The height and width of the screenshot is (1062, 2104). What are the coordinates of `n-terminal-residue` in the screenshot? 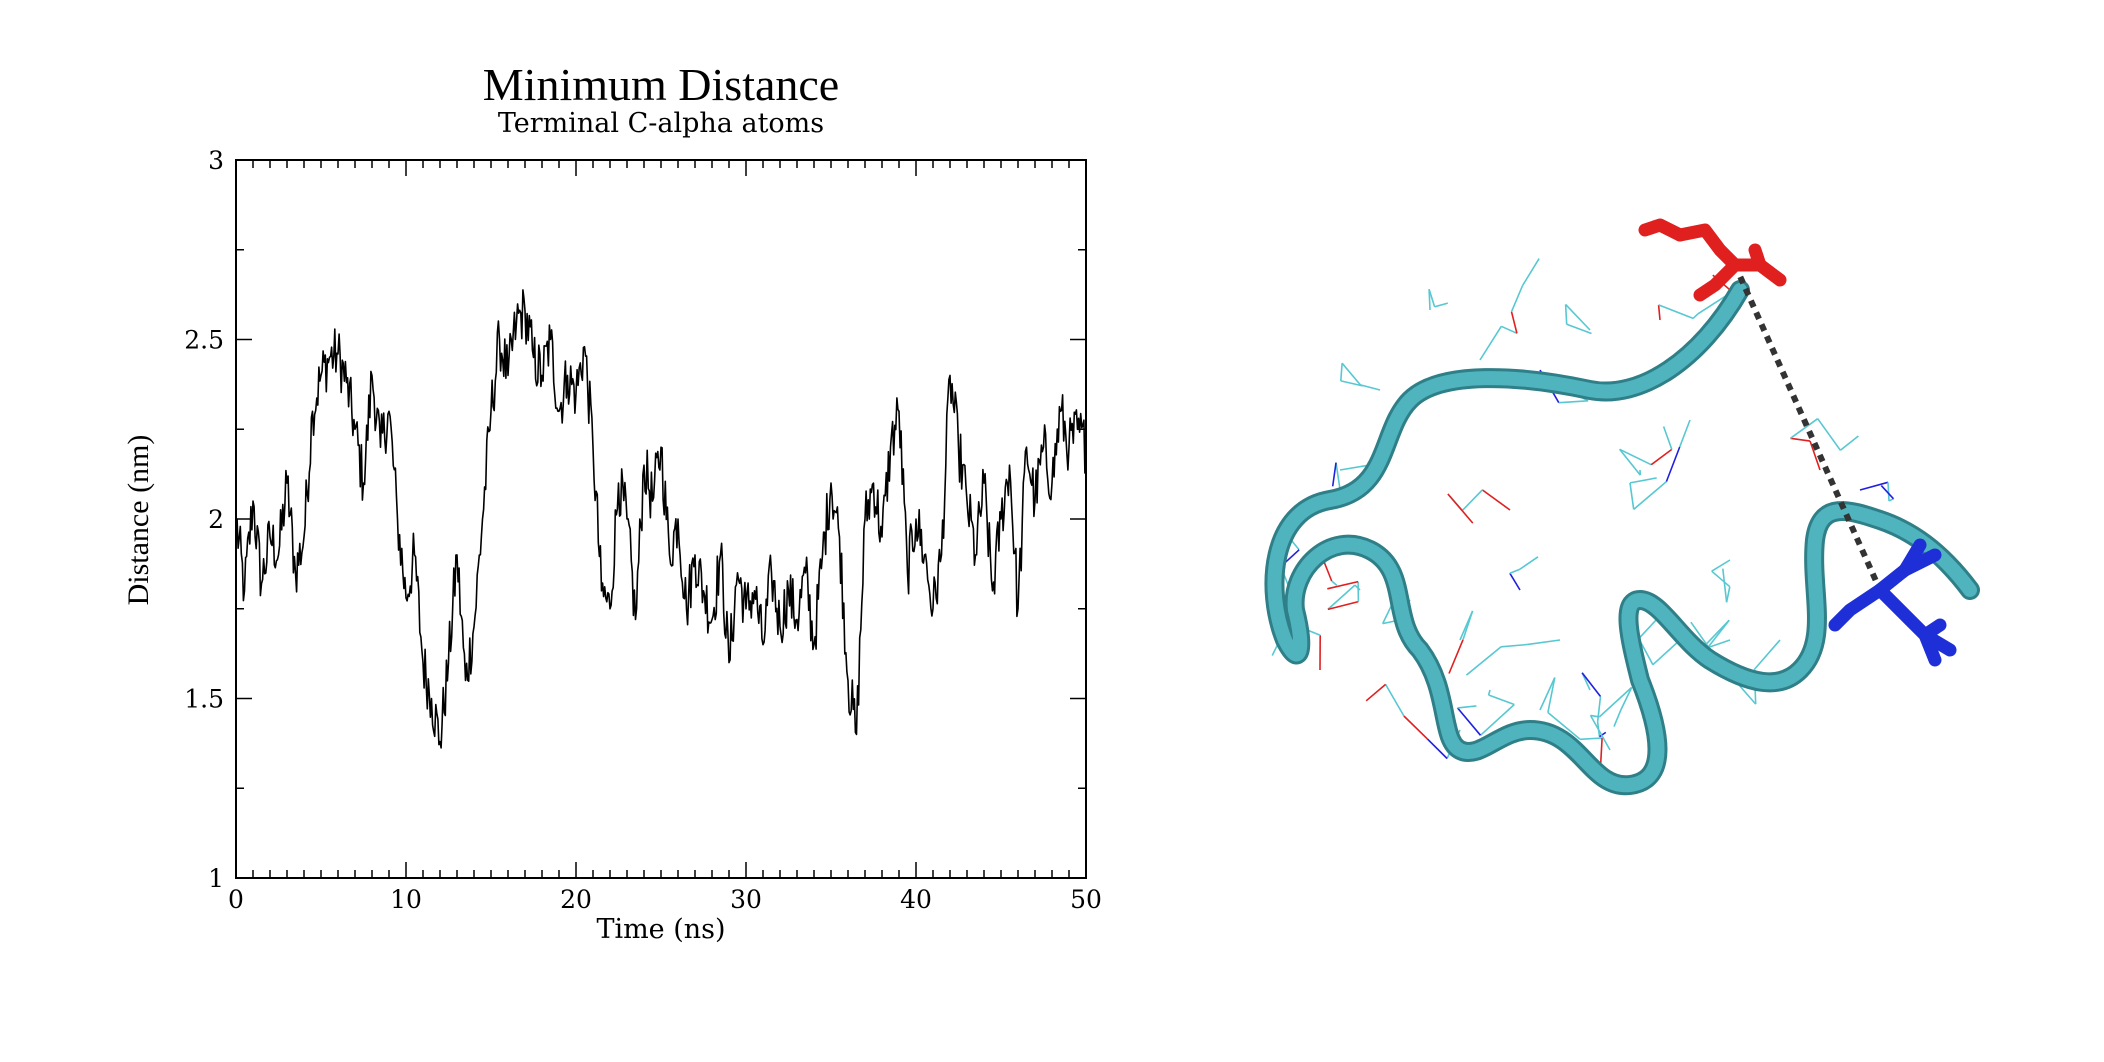 It's located at (1712, 260).